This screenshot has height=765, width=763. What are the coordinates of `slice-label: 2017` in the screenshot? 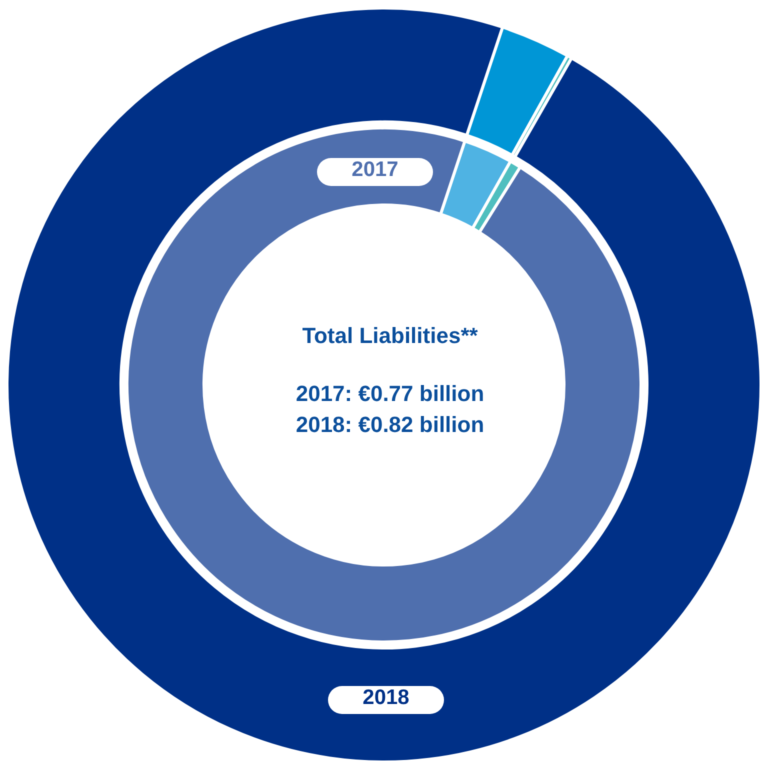 It's located at (375, 172).